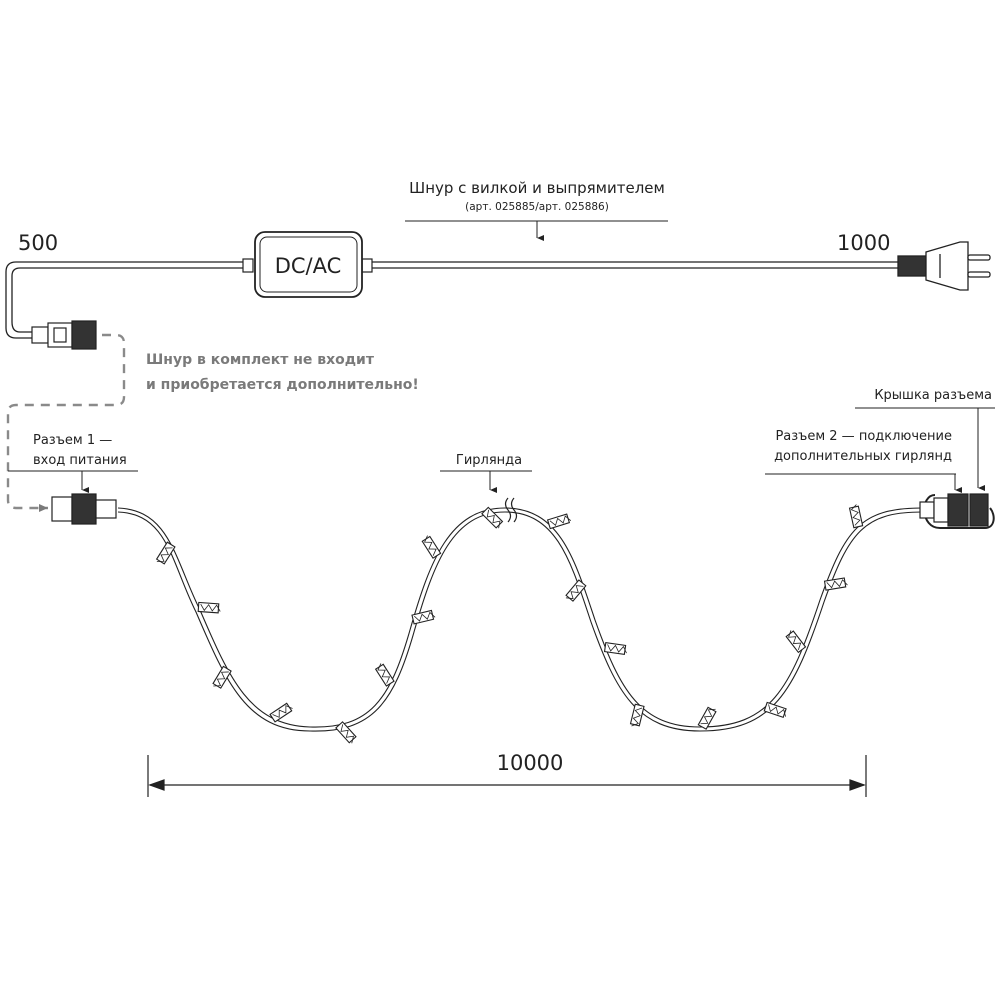  Describe the element at coordinates (863, 436) in the screenshot. I see `connector2-label-1: Разъем 2 — подключение` at that location.